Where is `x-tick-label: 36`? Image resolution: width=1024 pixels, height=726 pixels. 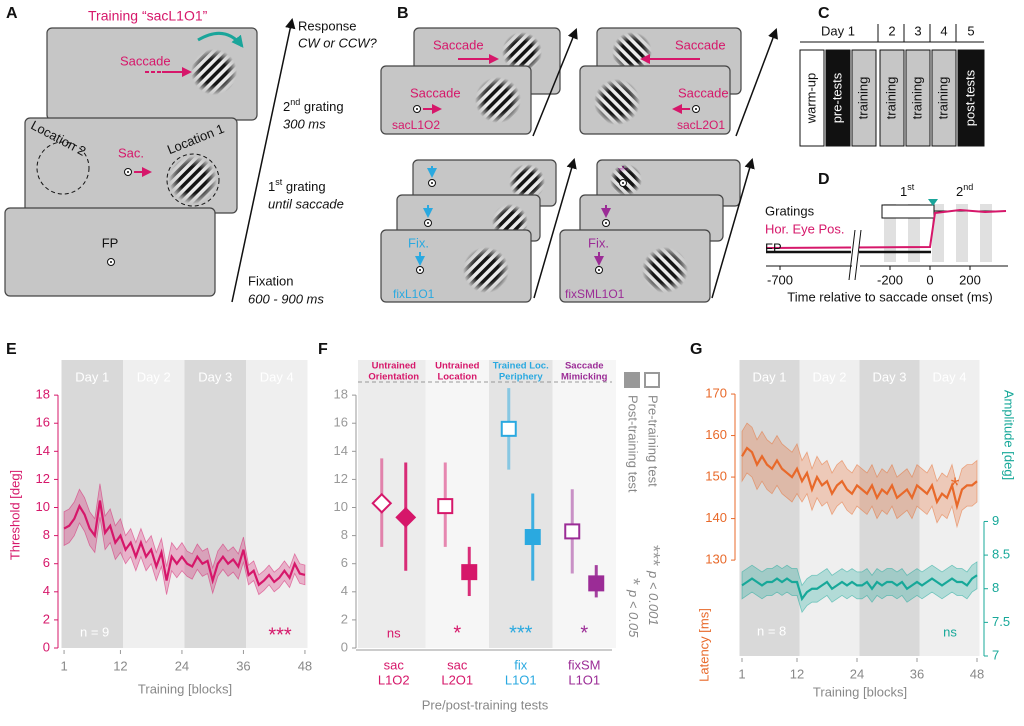
x-tick-label: 36 is located at coordinates (917, 673).